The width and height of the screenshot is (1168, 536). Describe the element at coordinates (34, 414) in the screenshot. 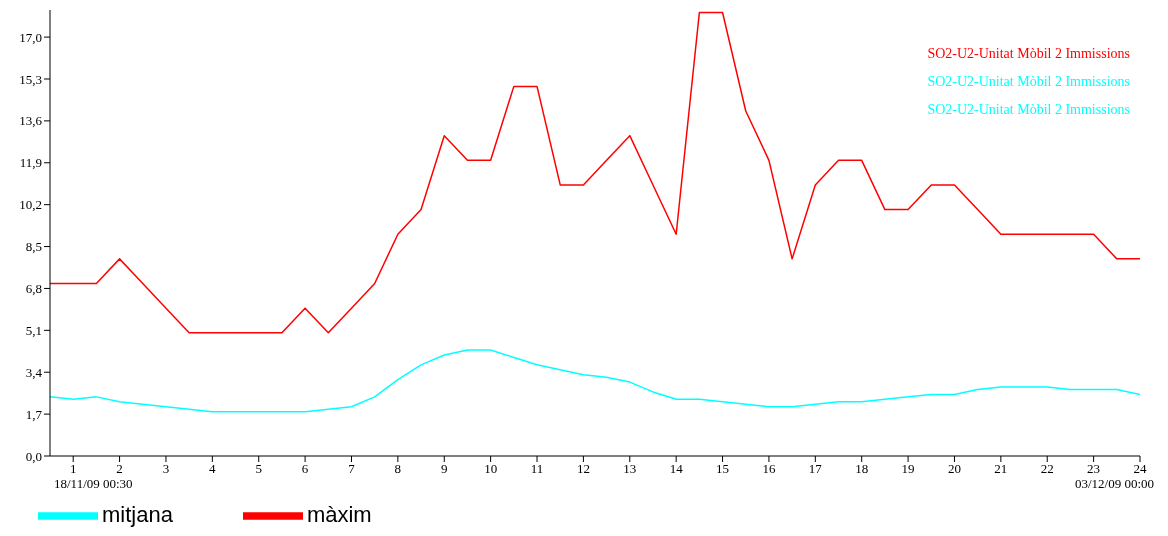

I see `y-tick-label: 1,7` at that location.